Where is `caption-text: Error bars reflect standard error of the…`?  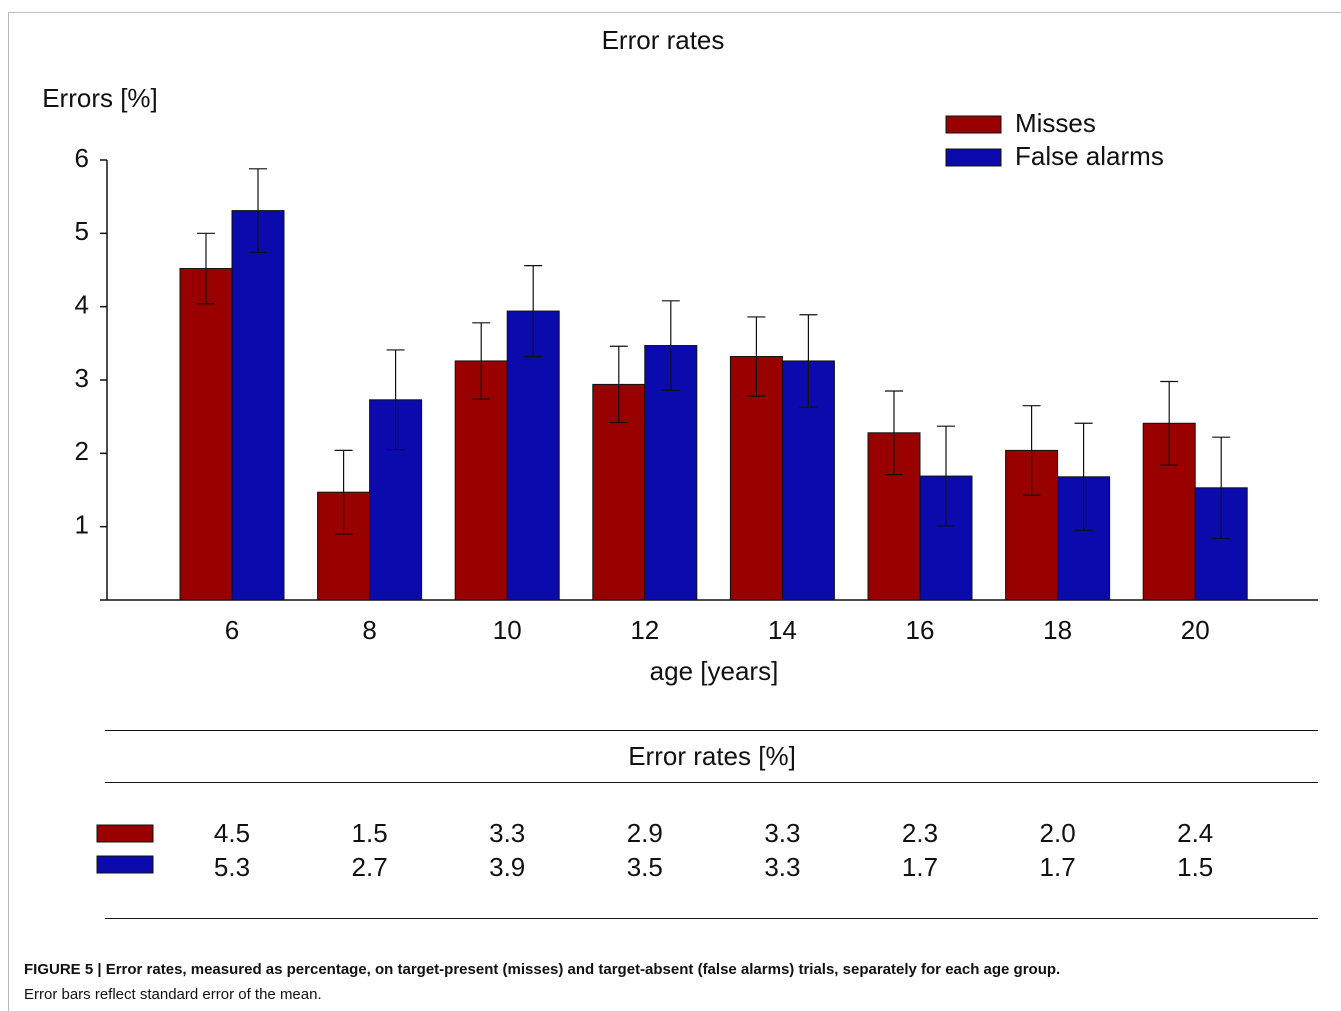 caption-text: Error bars reflect standard error of the… is located at coordinates (173, 994).